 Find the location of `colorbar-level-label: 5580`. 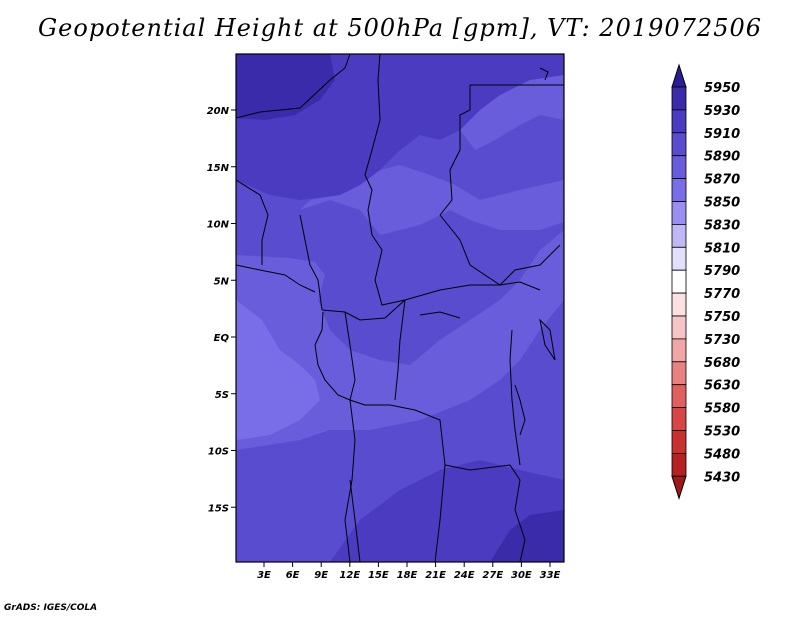

colorbar-level-label: 5580 is located at coordinates (722, 409).